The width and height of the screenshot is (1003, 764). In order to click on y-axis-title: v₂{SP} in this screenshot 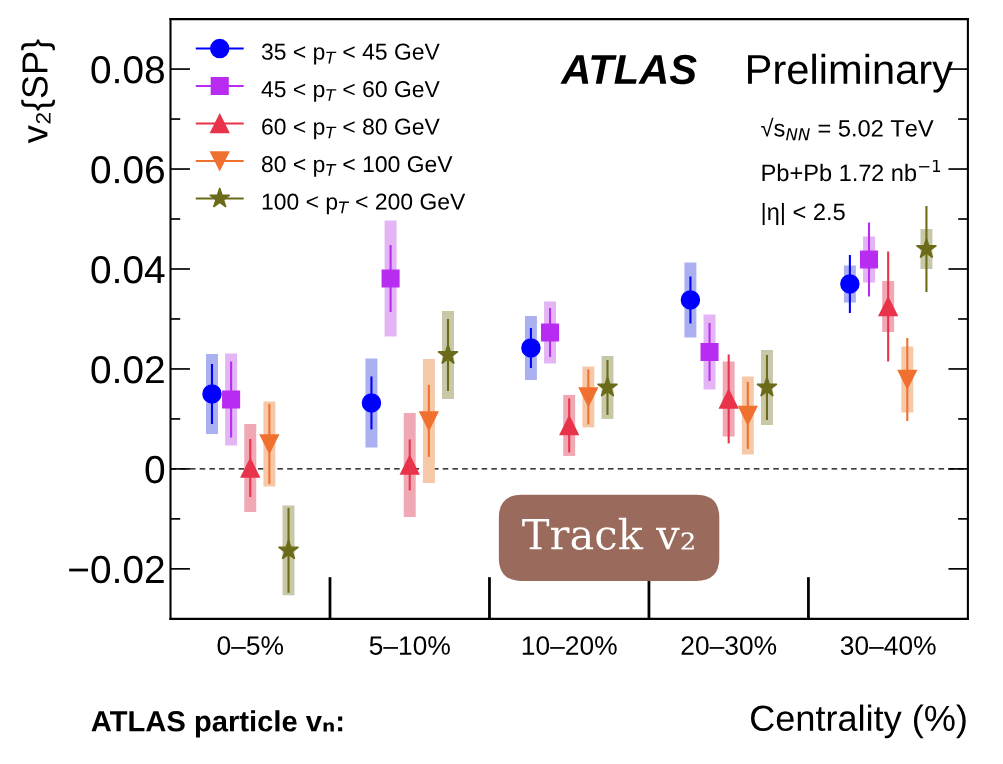, I will do `click(38, 91)`.